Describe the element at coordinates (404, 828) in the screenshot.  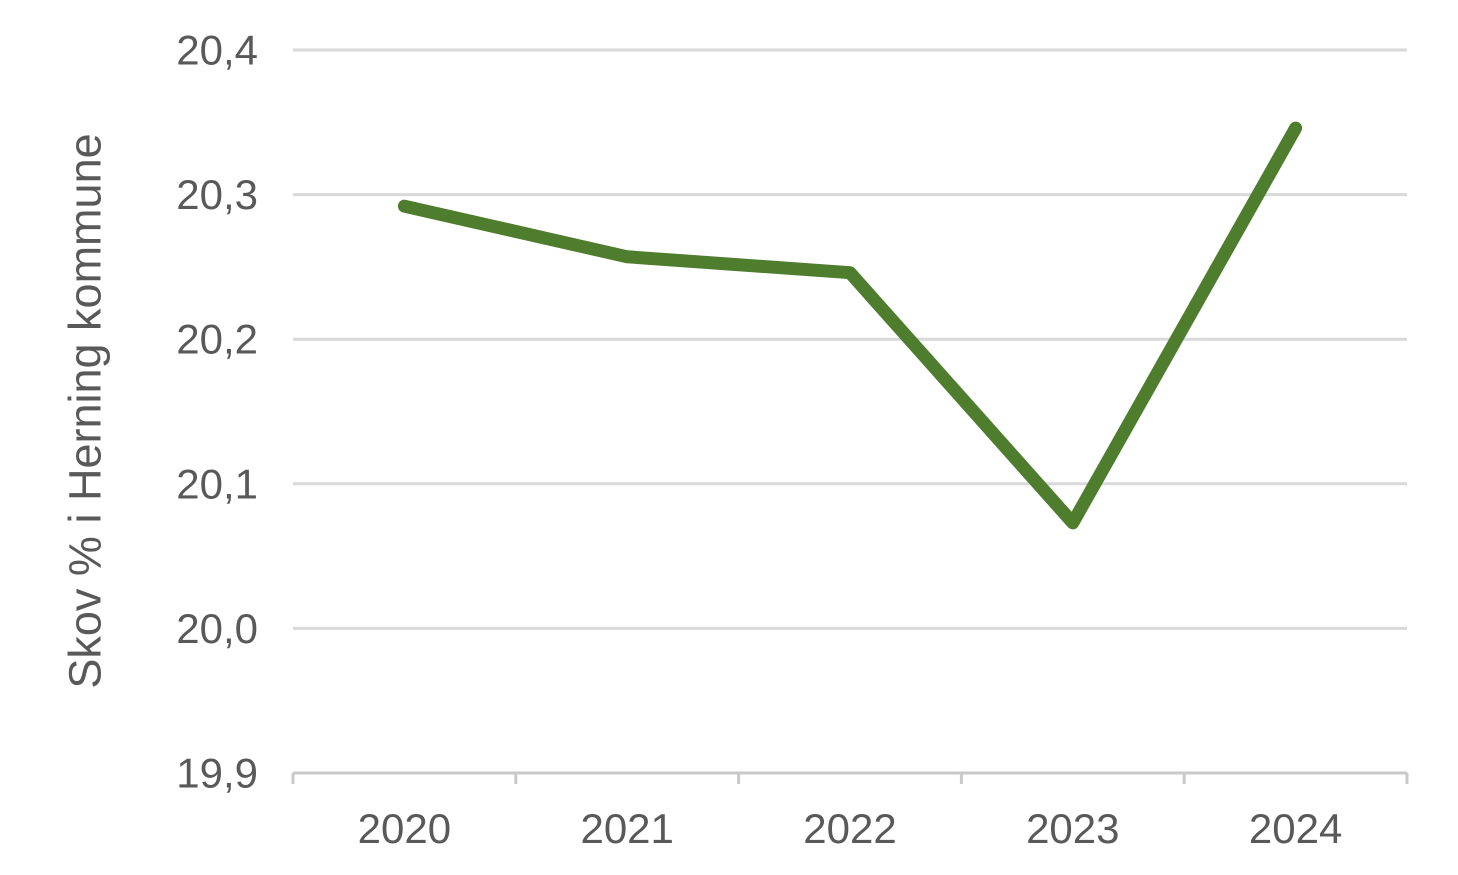
I see `x-tick-label: 2020` at that location.